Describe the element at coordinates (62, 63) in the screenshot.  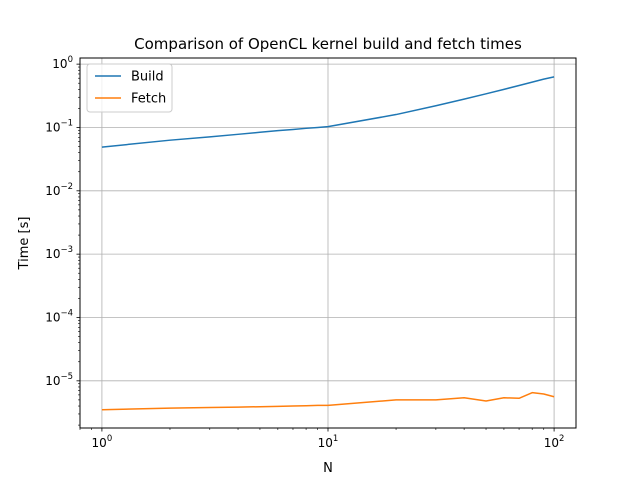
I see `y-tick-label: 10⁰` at that location.